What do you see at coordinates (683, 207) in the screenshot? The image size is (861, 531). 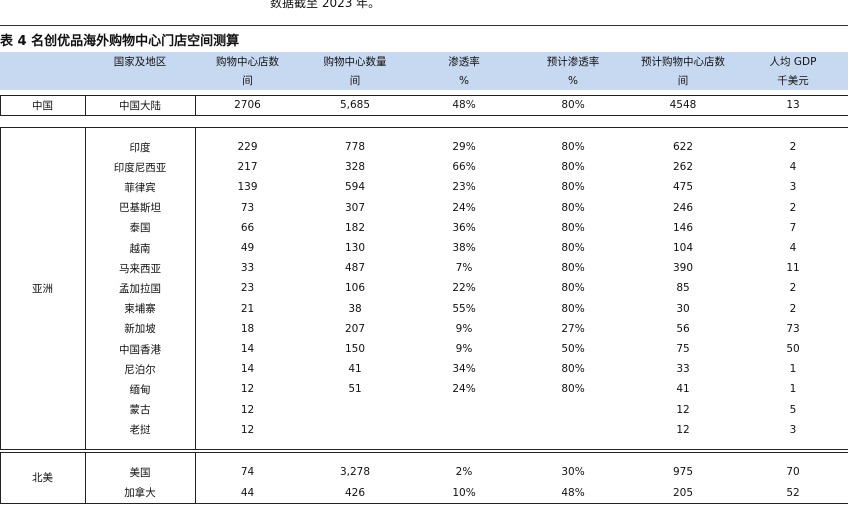 I see `value: 246` at bounding box center [683, 207].